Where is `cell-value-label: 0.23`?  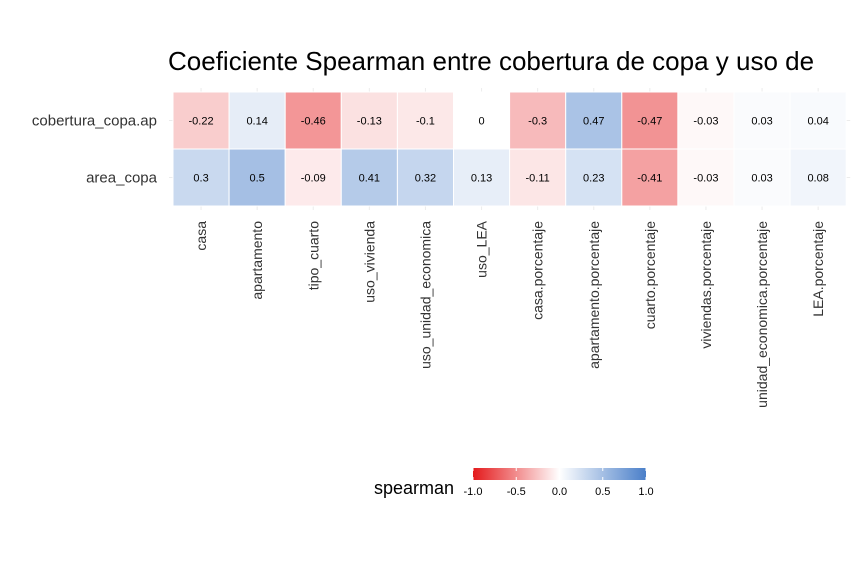
cell-value-label: 0.23 is located at coordinates (593, 179).